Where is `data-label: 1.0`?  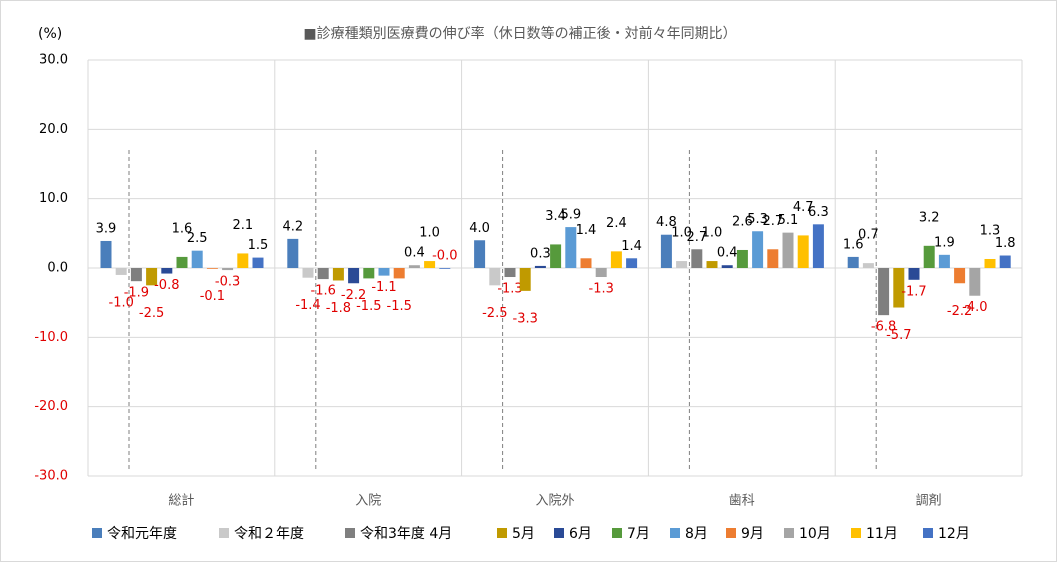 data-label: 1.0 is located at coordinates (429, 233).